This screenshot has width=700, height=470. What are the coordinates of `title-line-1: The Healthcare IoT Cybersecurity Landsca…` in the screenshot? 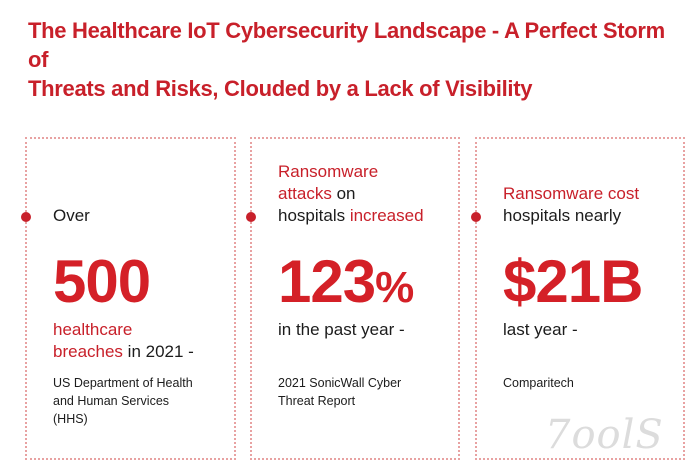 It's located at (346, 45).